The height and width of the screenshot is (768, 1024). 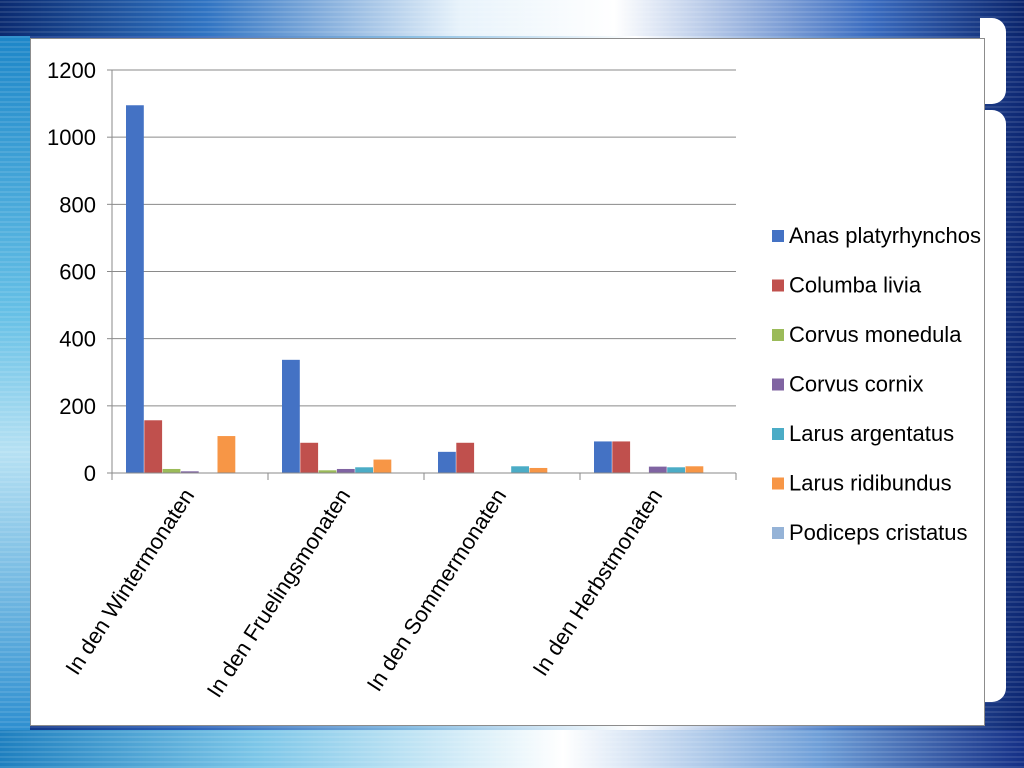 What do you see at coordinates (77, 204) in the screenshot?
I see `y-tick-label: 800` at bounding box center [77, 204].